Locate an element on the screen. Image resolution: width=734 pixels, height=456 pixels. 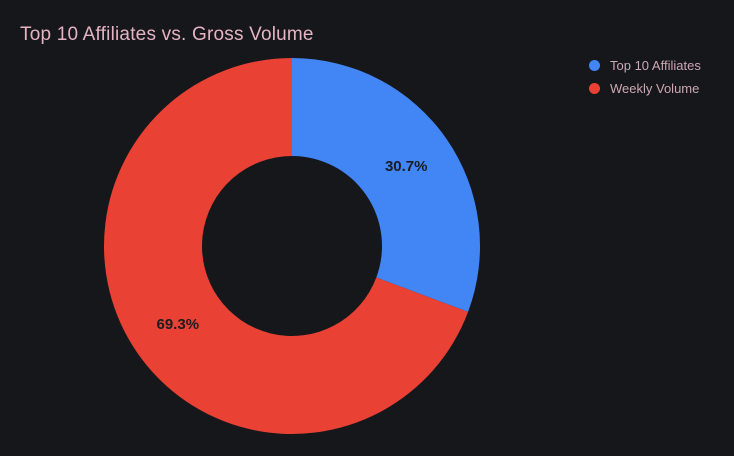
legend-swatch-top-10-affiliates is located at coordinates (594, 65).